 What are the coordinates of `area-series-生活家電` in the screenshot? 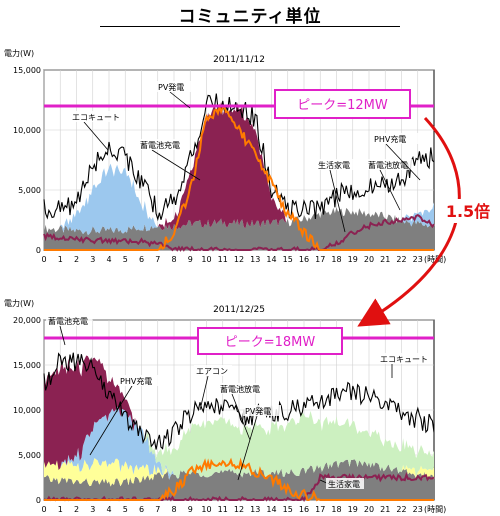 It's located at (239, 479).